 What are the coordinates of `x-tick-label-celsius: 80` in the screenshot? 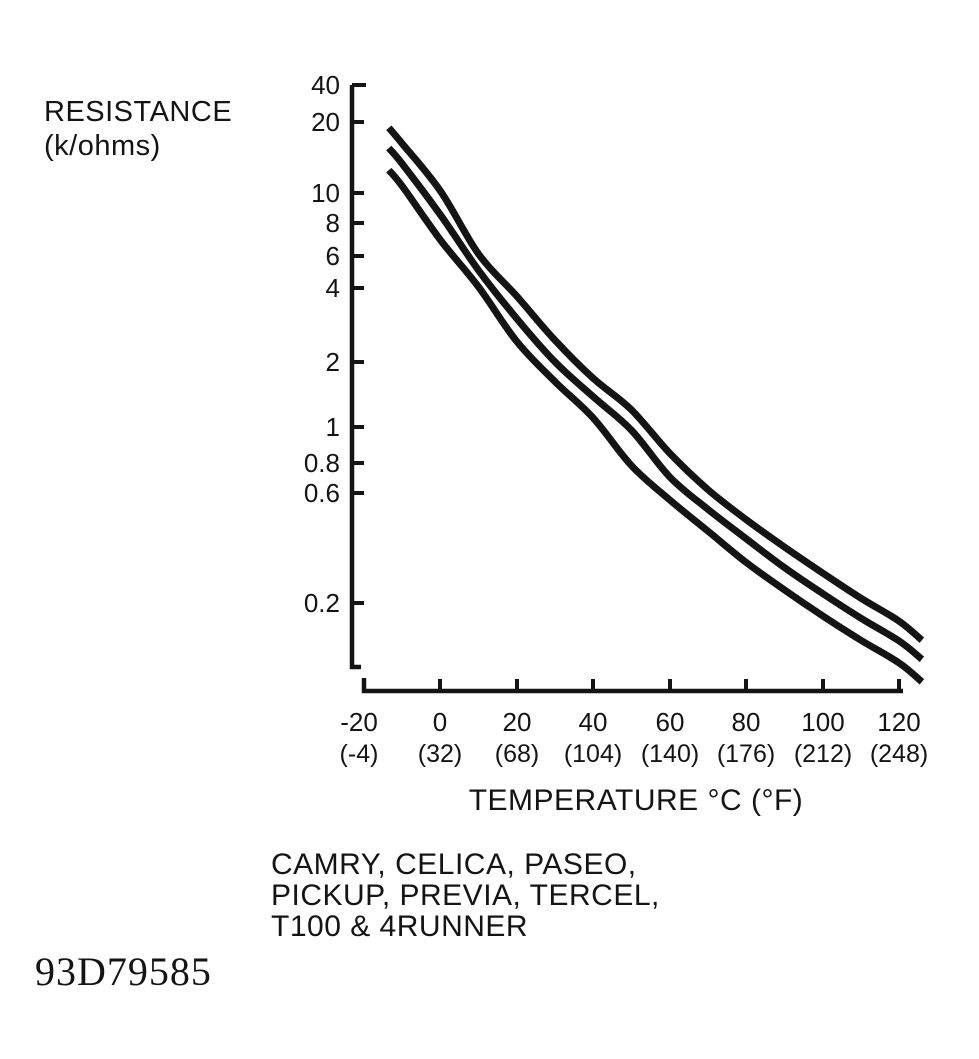 It's located at (746, 722).